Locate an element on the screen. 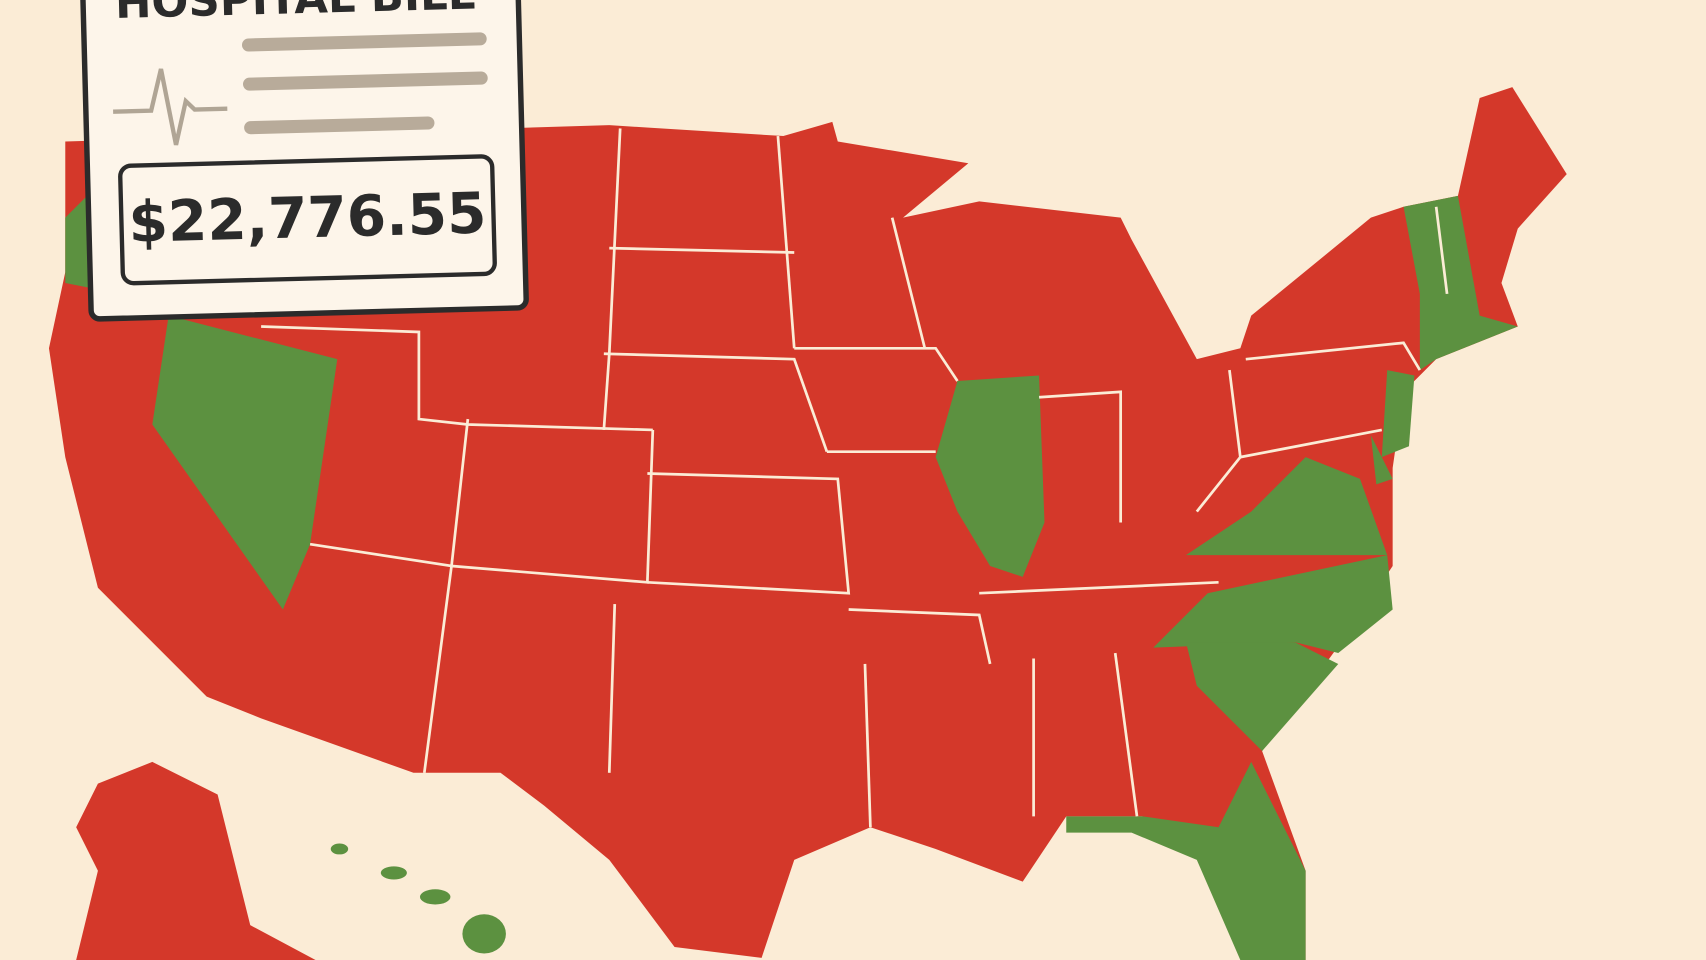 This screenshot has height=960, width=1706. new-jersey is located at coordinates (1398, 414).